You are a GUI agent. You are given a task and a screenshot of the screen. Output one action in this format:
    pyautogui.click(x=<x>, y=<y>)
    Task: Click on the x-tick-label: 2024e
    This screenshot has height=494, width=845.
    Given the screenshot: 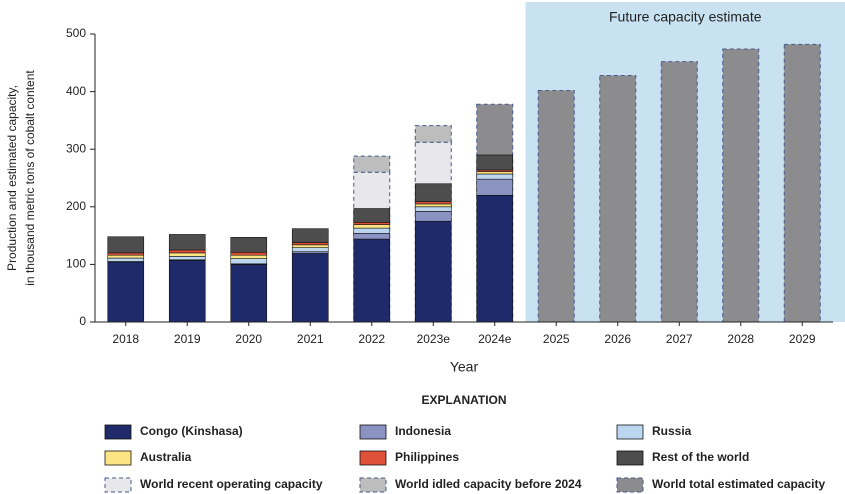 What is the action you would take?
    pyautogui.click(x=495, y=339)
    